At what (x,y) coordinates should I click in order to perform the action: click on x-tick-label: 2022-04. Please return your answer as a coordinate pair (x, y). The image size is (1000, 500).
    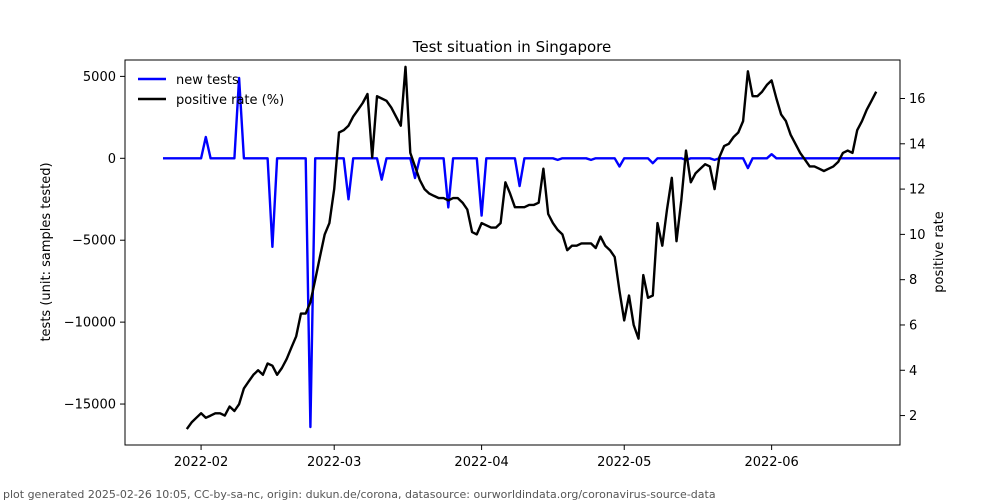
    Looking at the image, I should click on (481, 462).